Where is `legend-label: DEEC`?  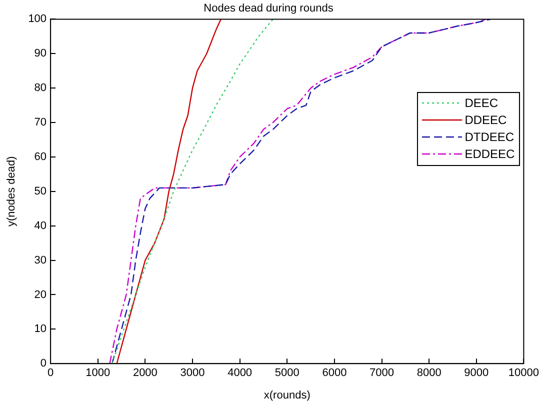
legend-label: DEEC is located at coordinates (481, 103).